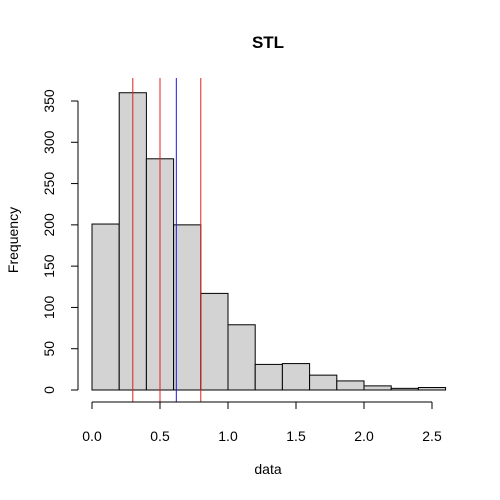  Describe the element at coordinates (49, 225) in the screenshot. I see `y-tick-label: 200` at that location.